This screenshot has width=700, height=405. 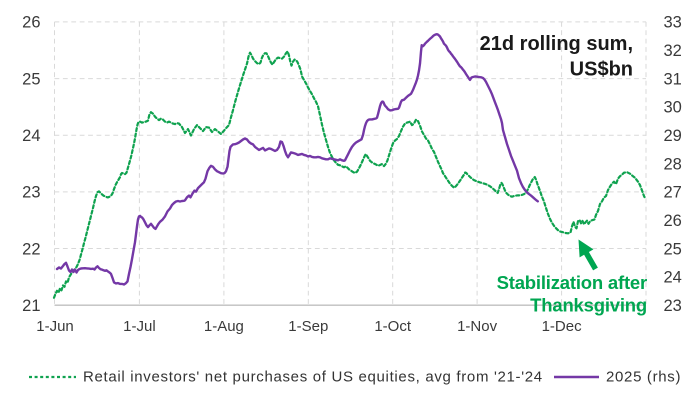 I want to click on svg-text: Stabilization after, so click(x=572, y=282).